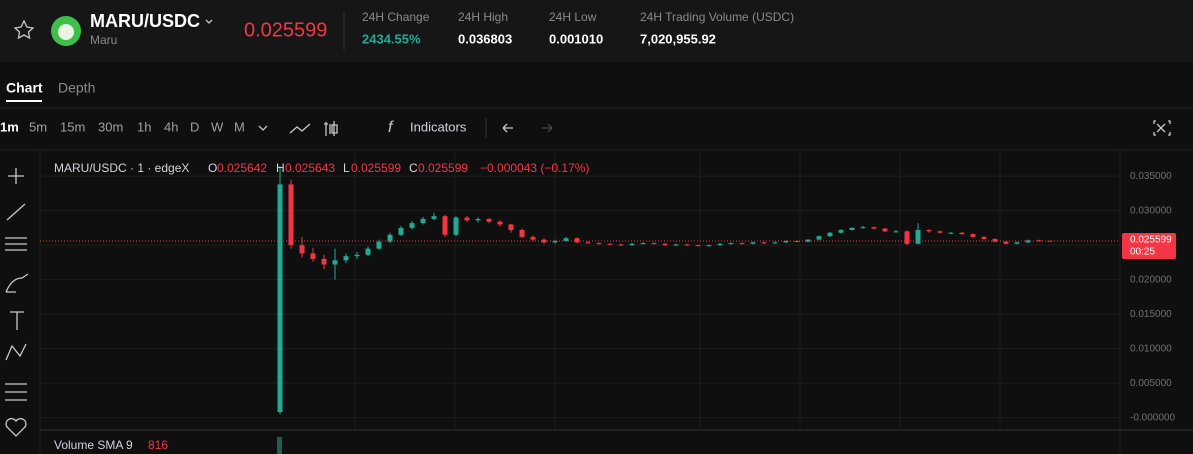 The image size is (1193, 454). Describe the element at coordinates (38, 126) in the screenshot. I see `interval-button: 5m` at that location.